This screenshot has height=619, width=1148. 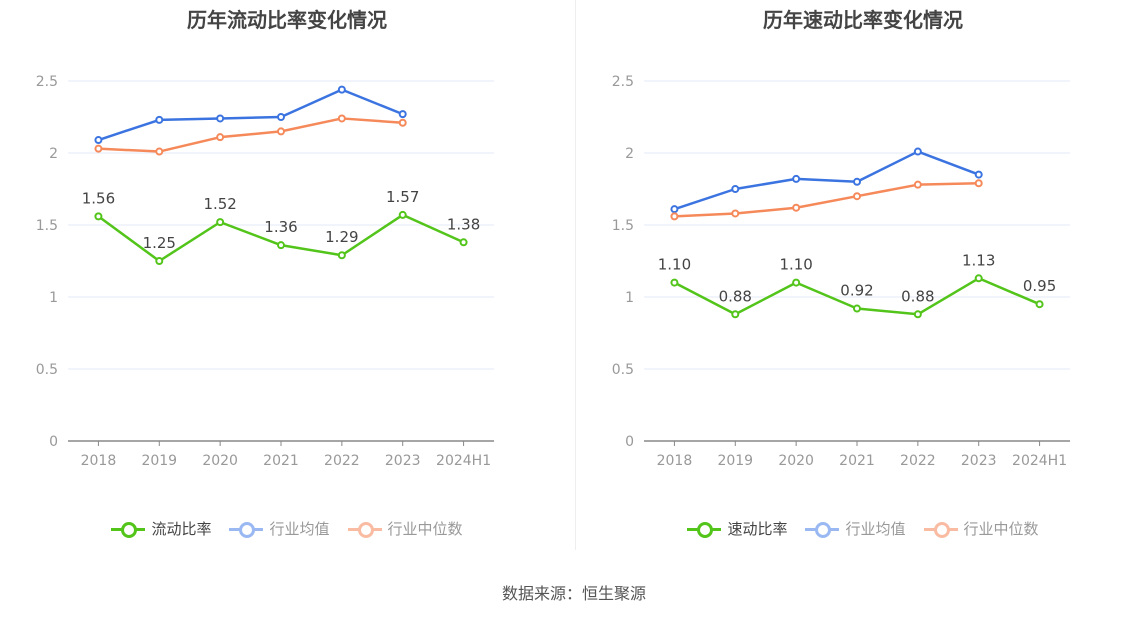 I want to click on legend-item: 速动比率, so click(x=737, y=528).